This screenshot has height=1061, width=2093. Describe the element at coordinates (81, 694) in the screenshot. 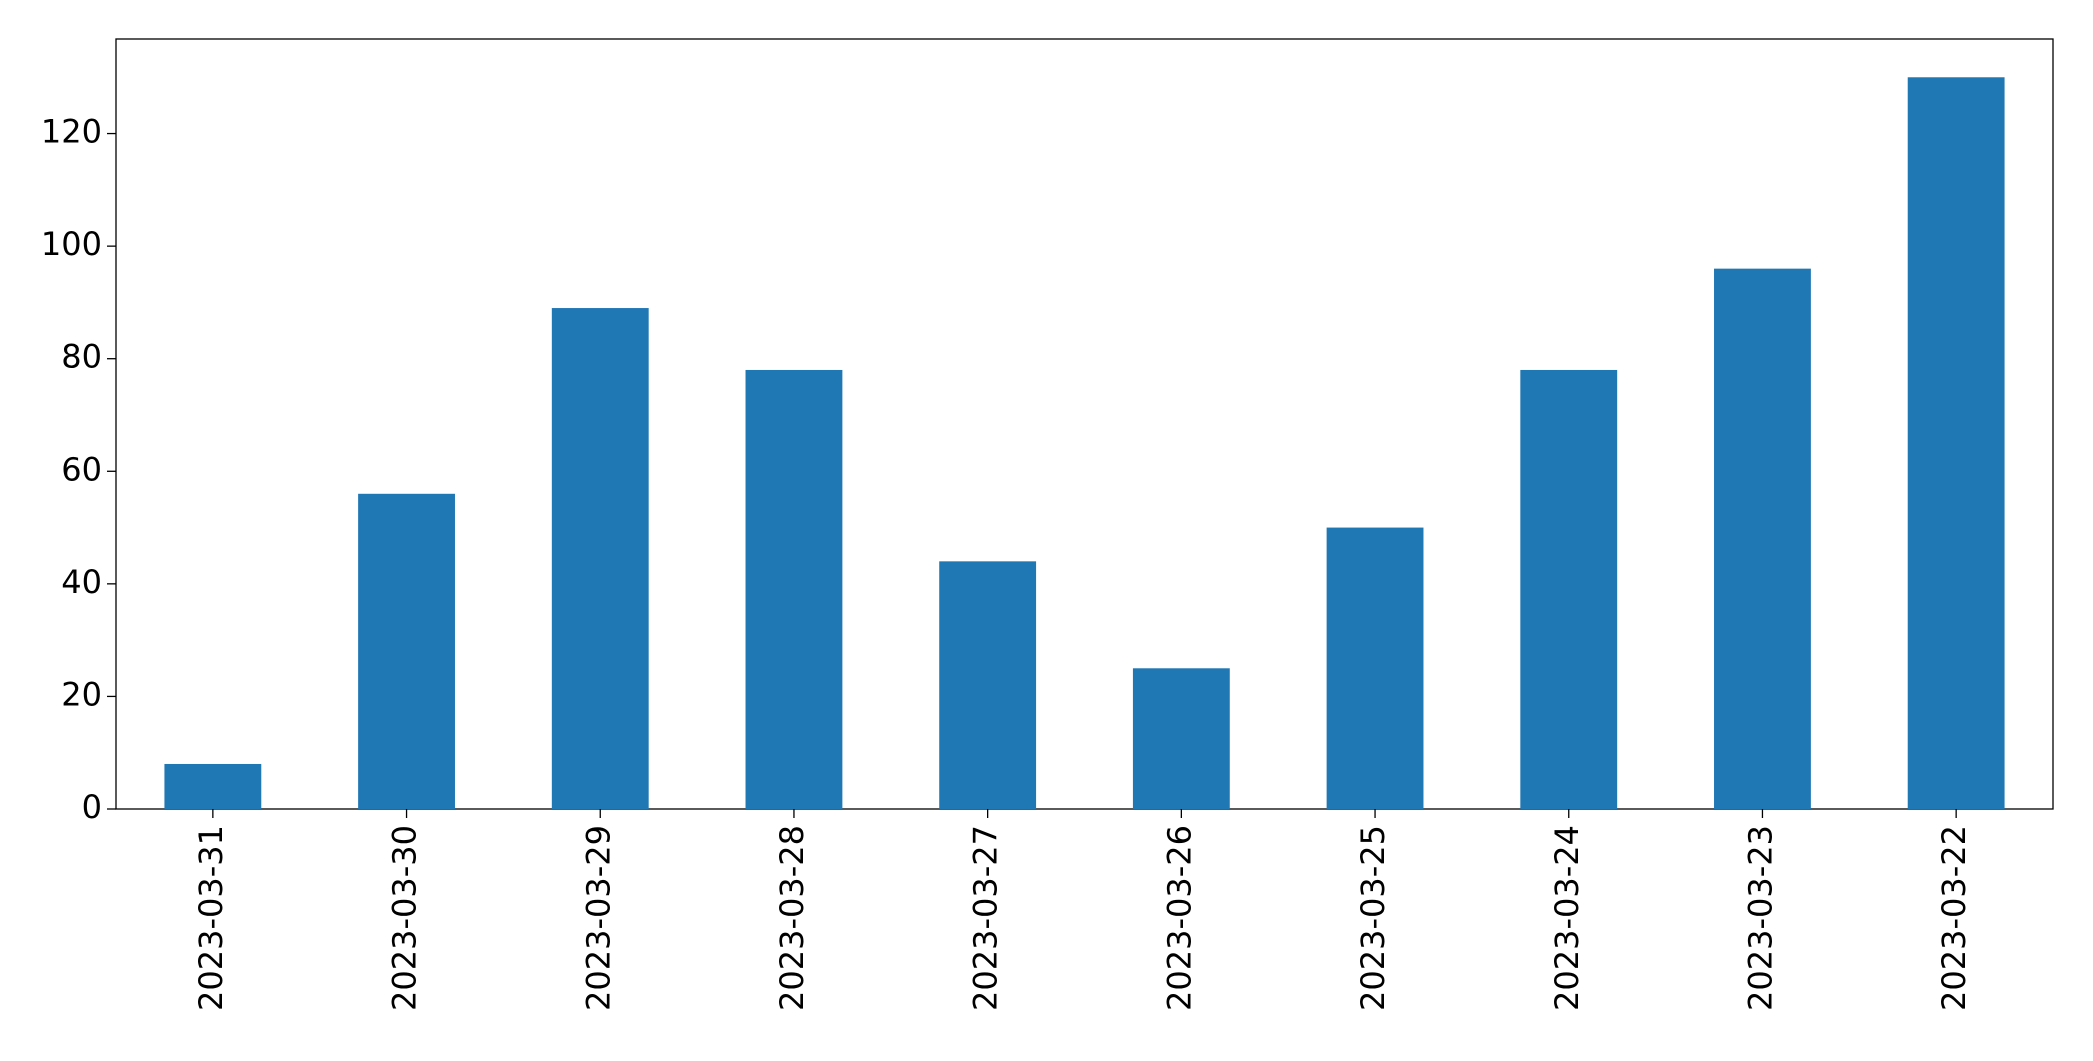

I see `y-tick-label: 20` at that location.